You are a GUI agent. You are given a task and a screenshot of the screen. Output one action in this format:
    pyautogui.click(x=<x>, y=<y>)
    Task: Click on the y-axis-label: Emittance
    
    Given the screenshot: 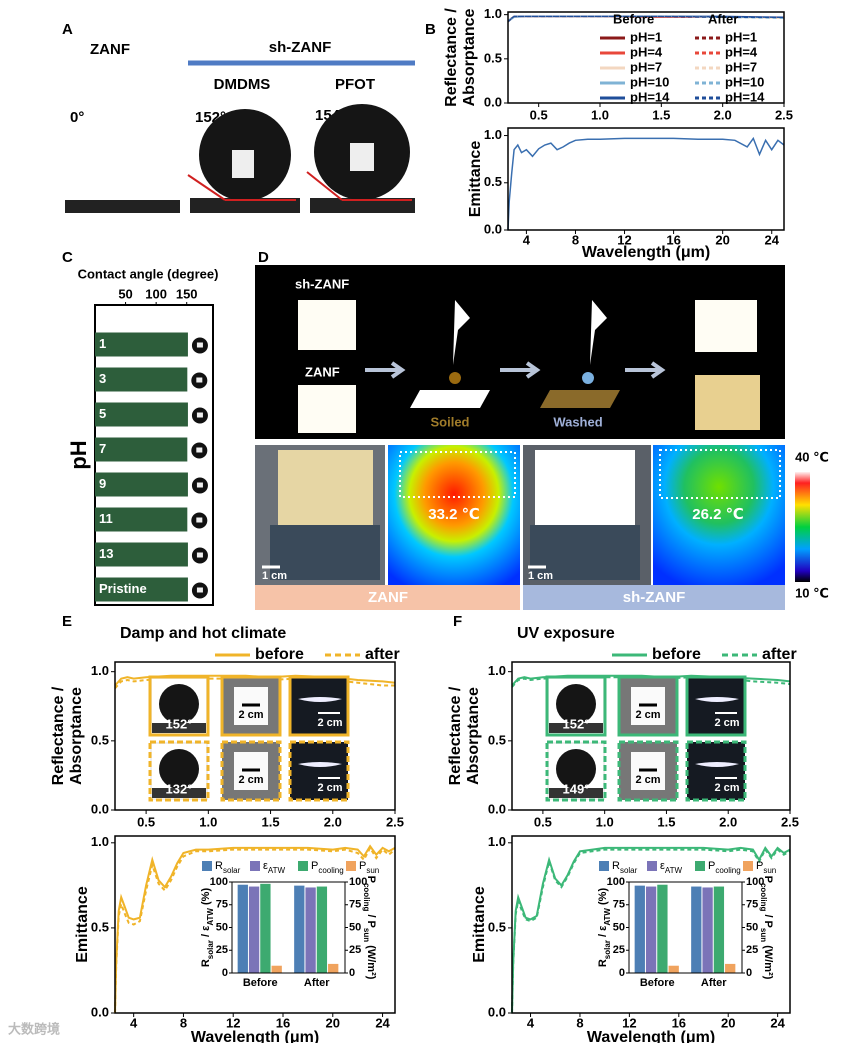 What is the action you would take?
    pyautogui.click(x=82, y=924)
    